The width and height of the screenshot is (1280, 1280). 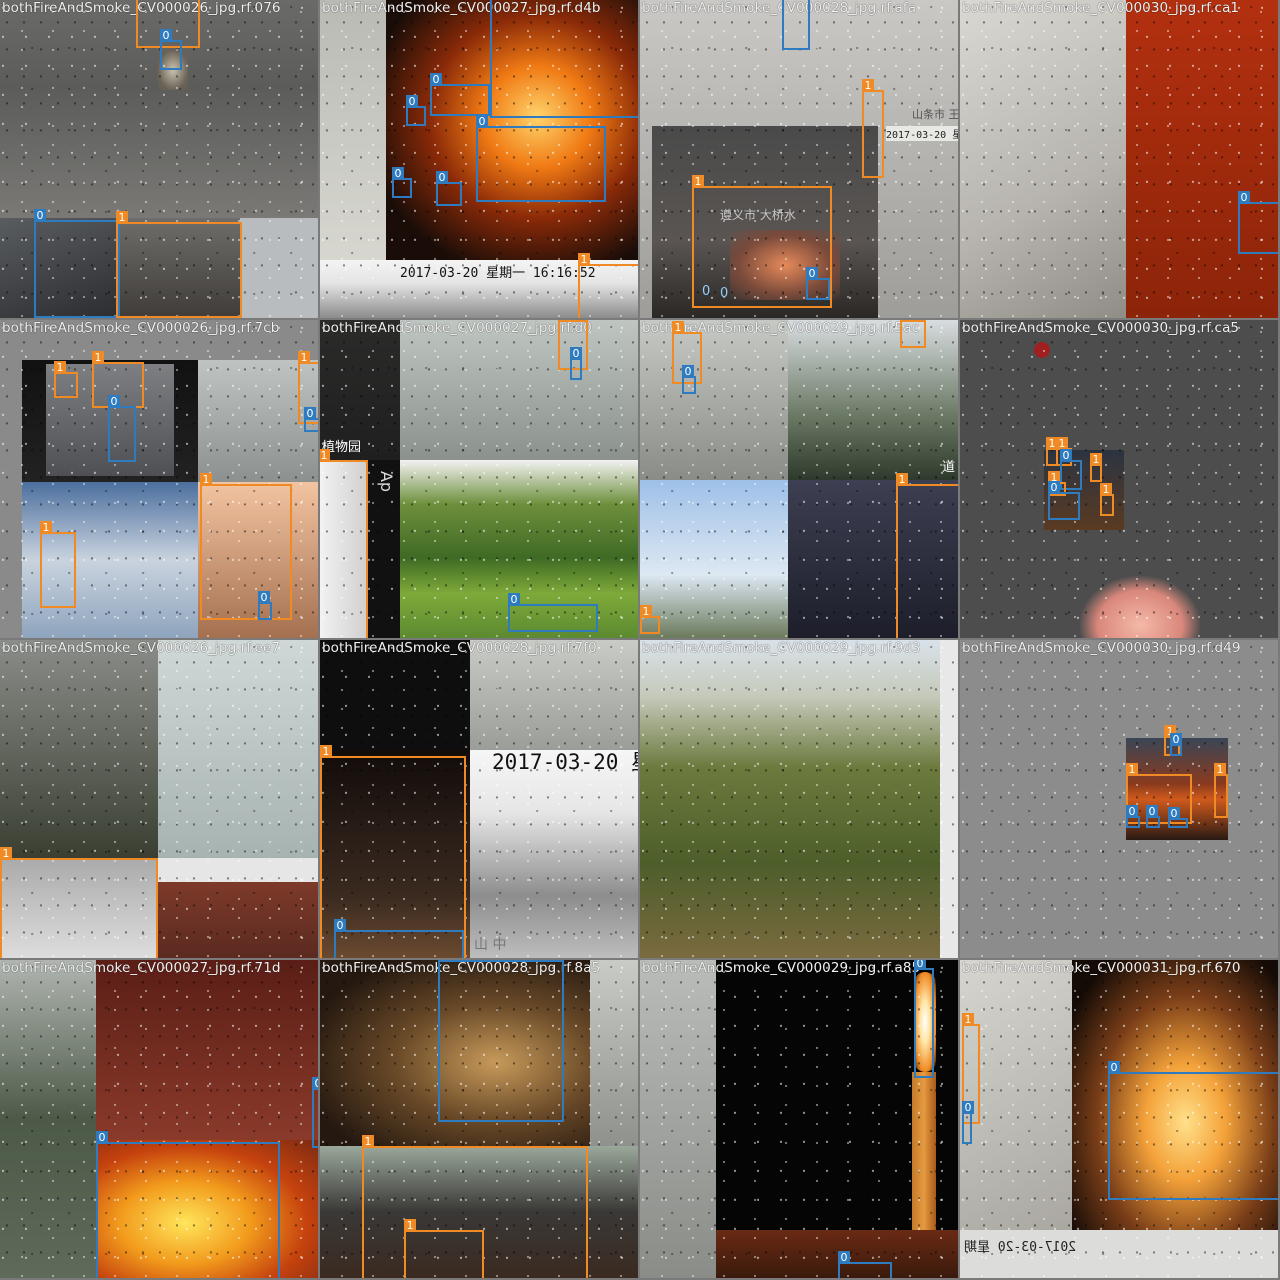 I want to click on scene-finger, so click(x=1140, y=607).